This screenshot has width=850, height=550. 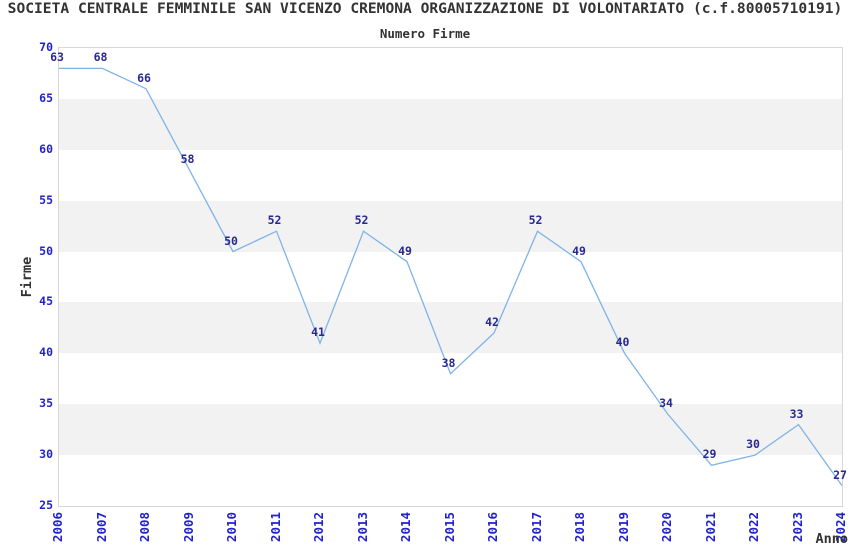 What do you see at coordinates (231, 240) in the screenshot?
I see `data-point-label: 50` at bounding box center [231, 240].